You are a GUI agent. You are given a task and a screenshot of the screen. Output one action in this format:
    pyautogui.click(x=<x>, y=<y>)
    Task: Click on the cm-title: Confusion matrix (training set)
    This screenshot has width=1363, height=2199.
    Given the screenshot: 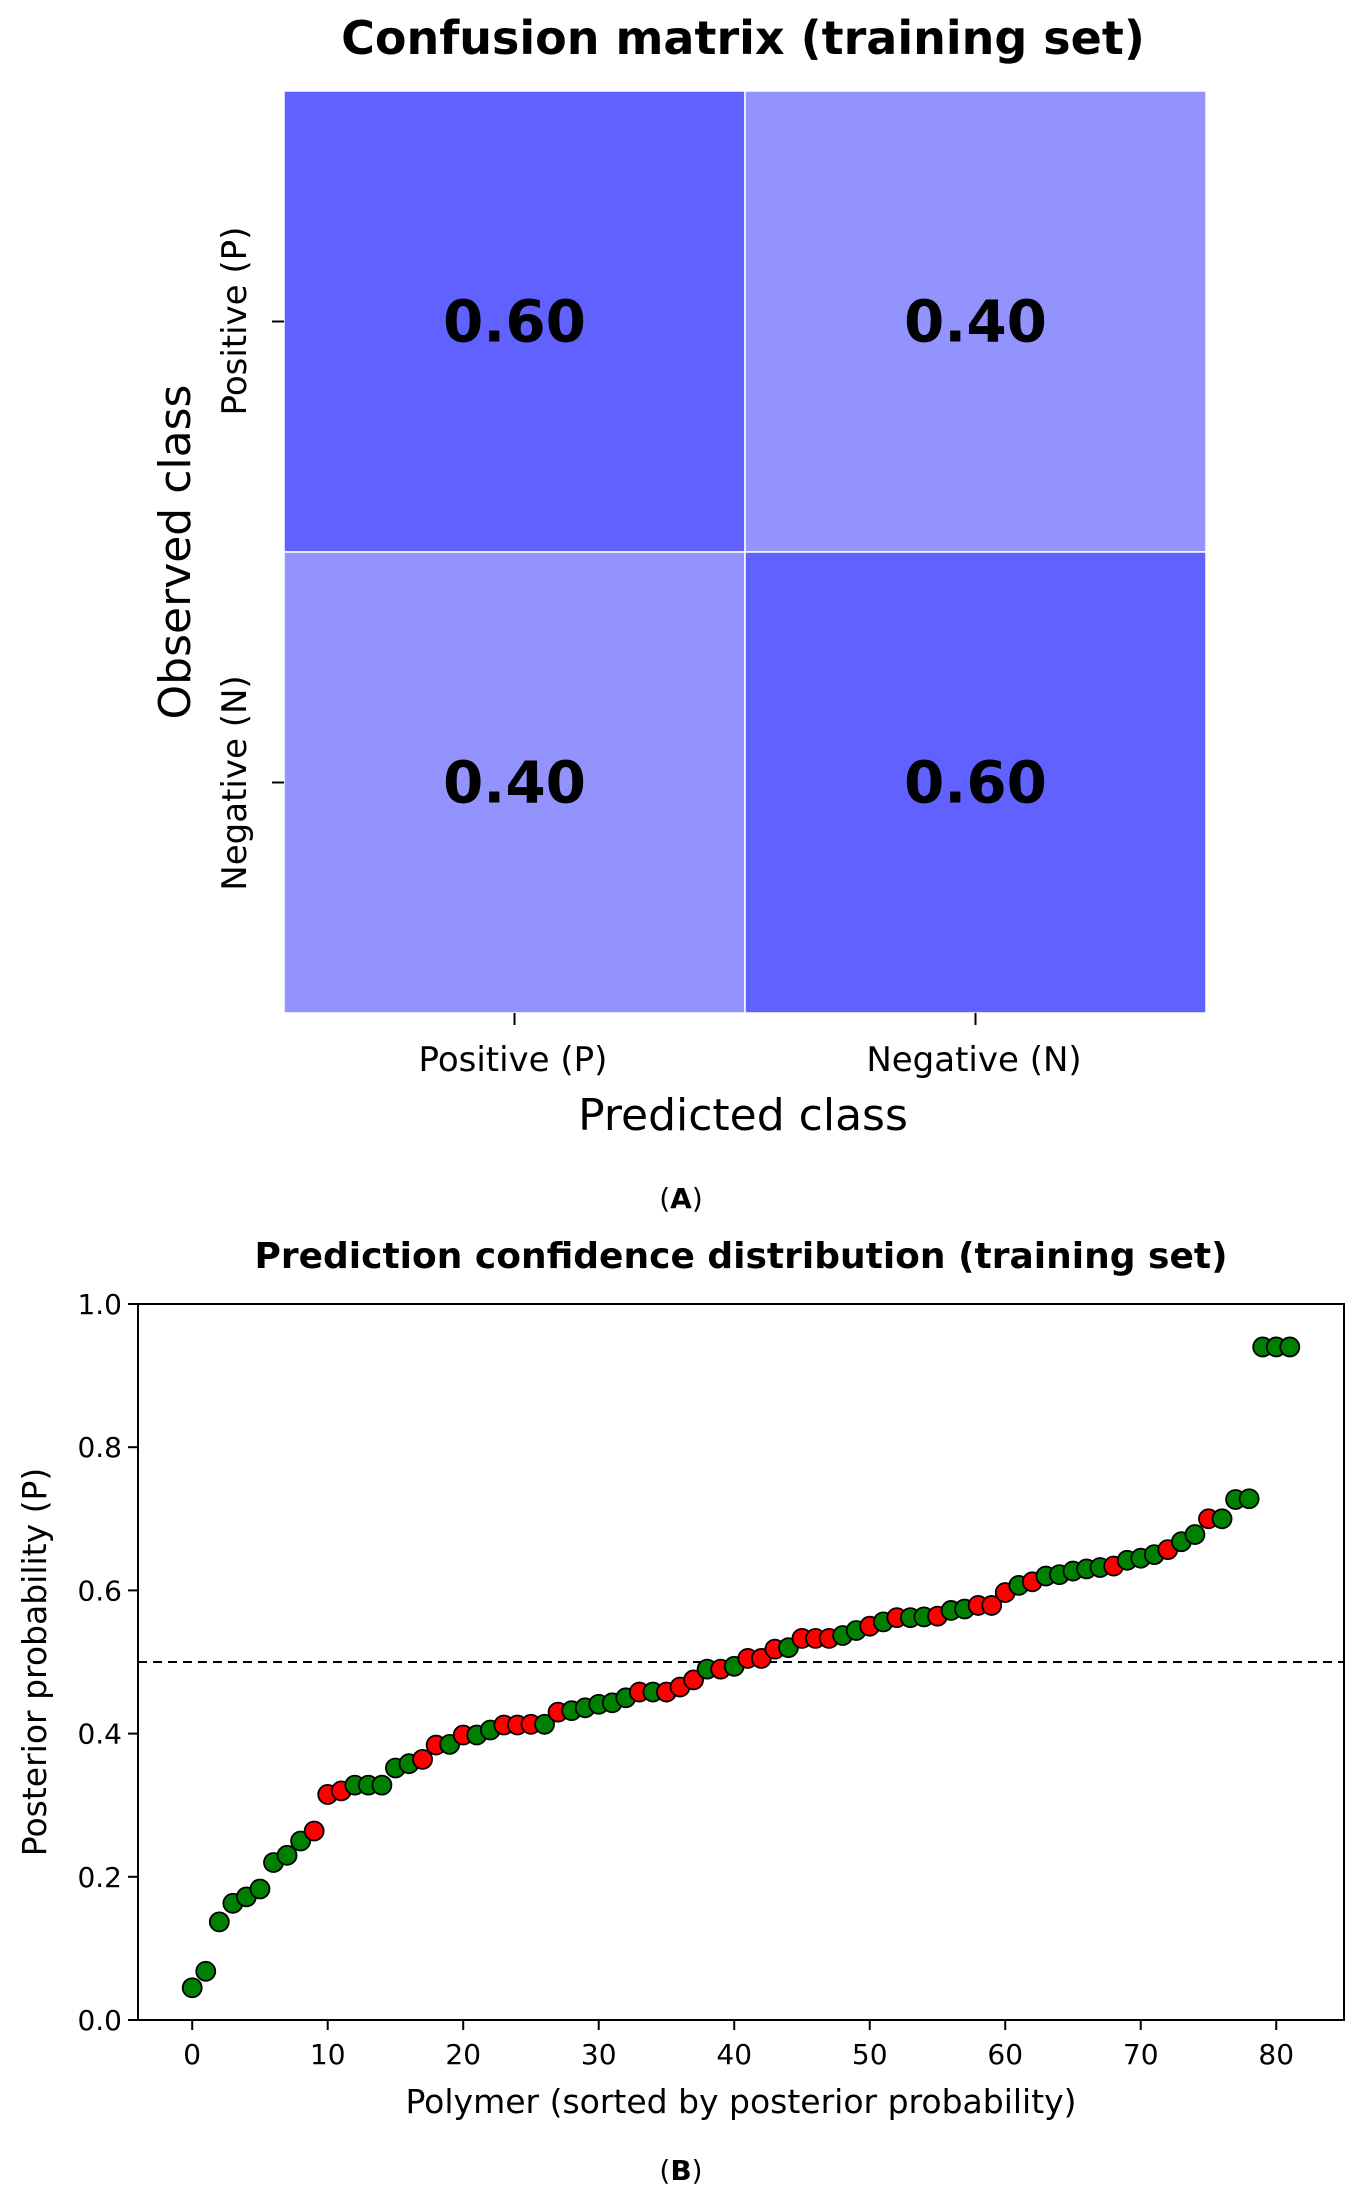 What is the action you would take?
    pyautogui.click(x=743, y=38)
    